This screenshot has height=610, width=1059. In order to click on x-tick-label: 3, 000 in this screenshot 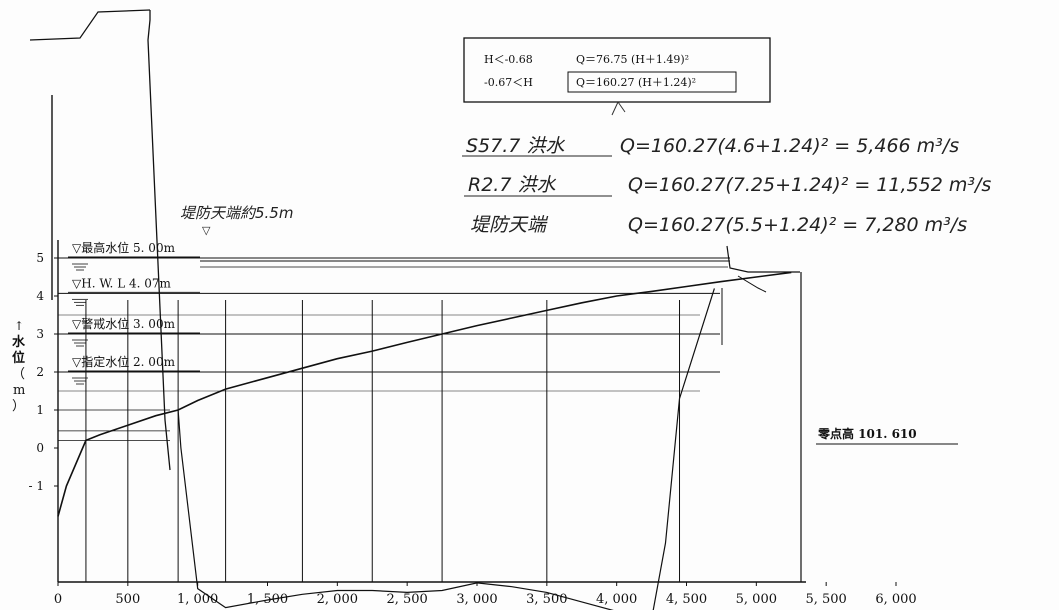, I will do `click(476, 599)`.